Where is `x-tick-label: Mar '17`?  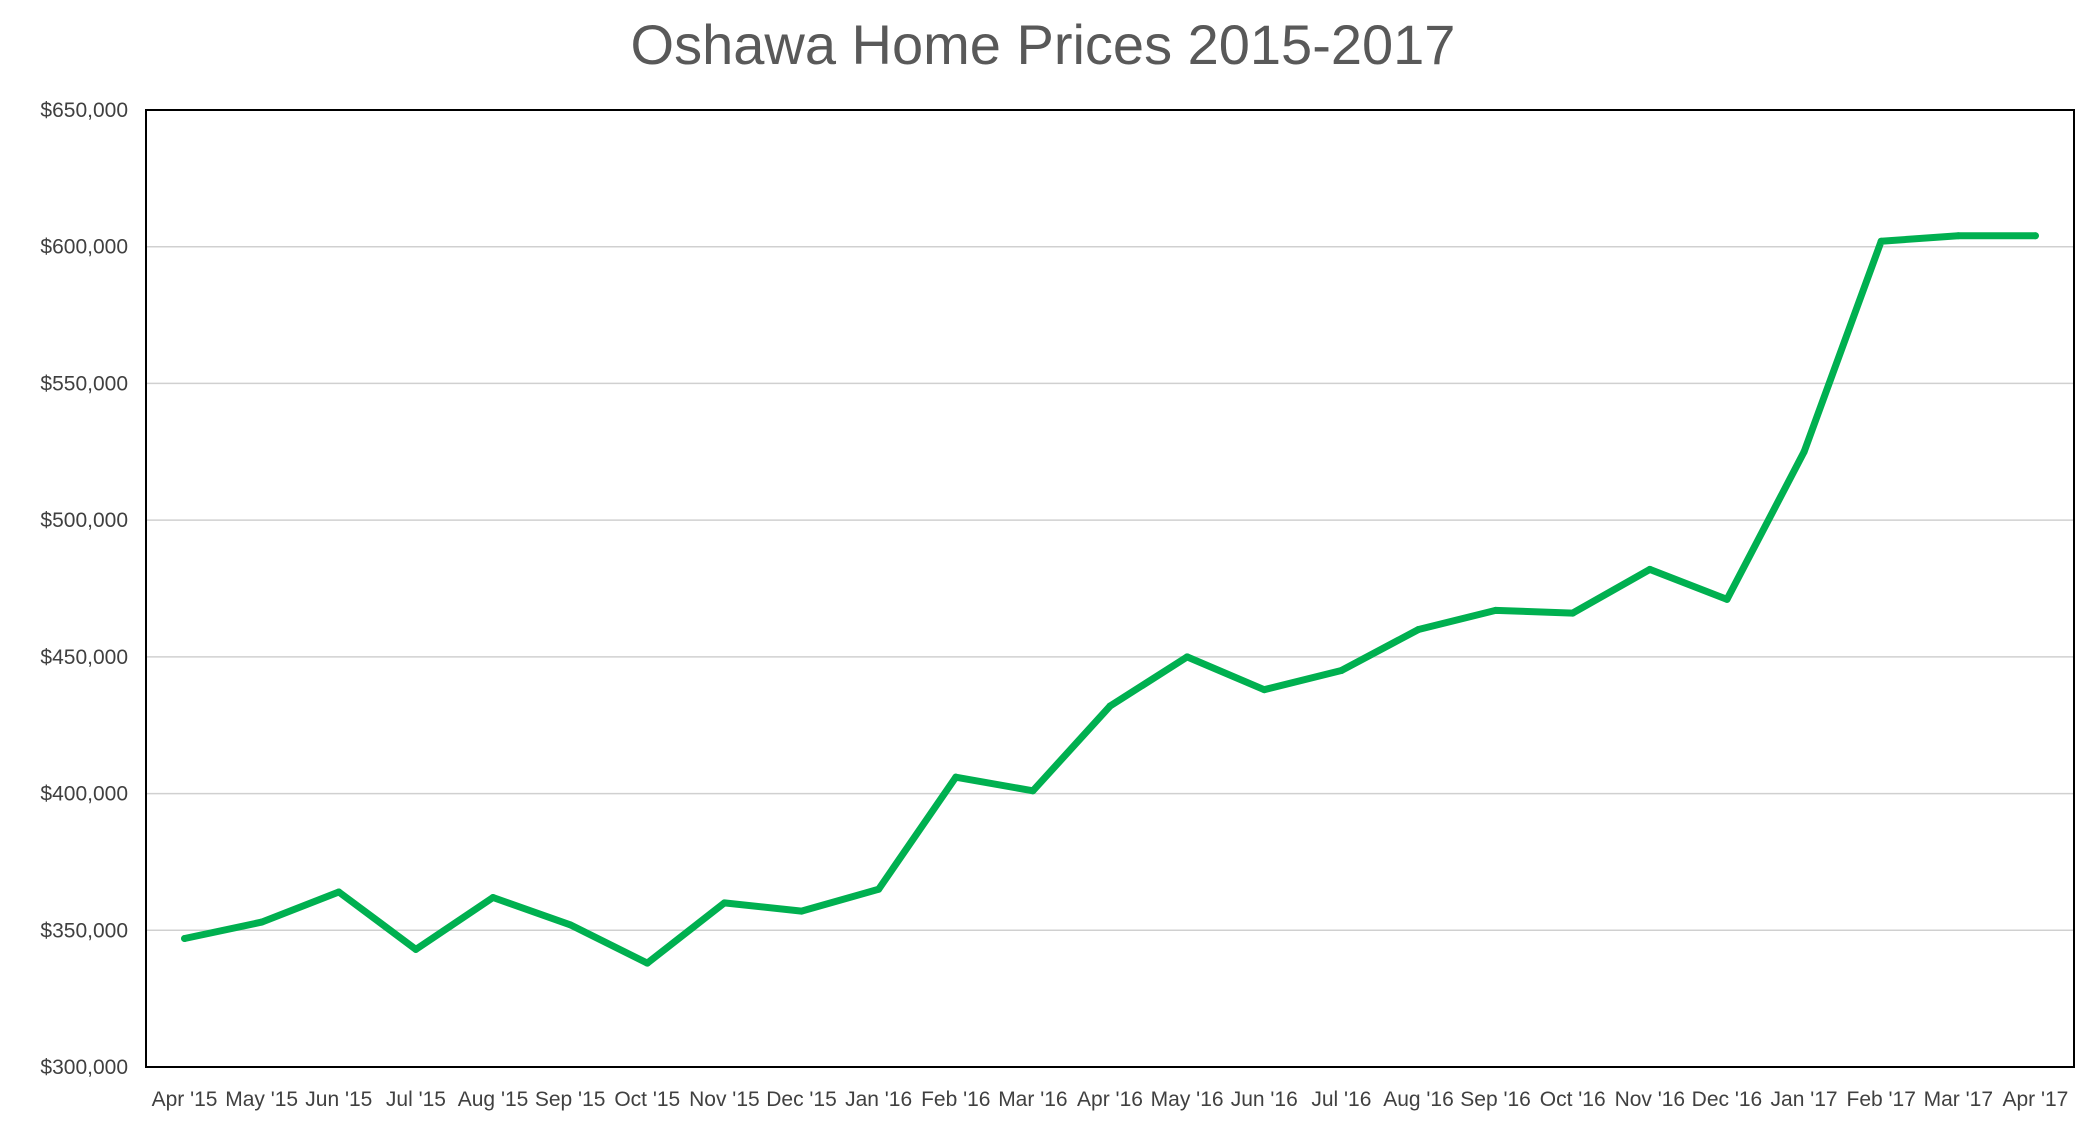 x-tick-label: Mar '17 is located at coordinates (1958, 1099).